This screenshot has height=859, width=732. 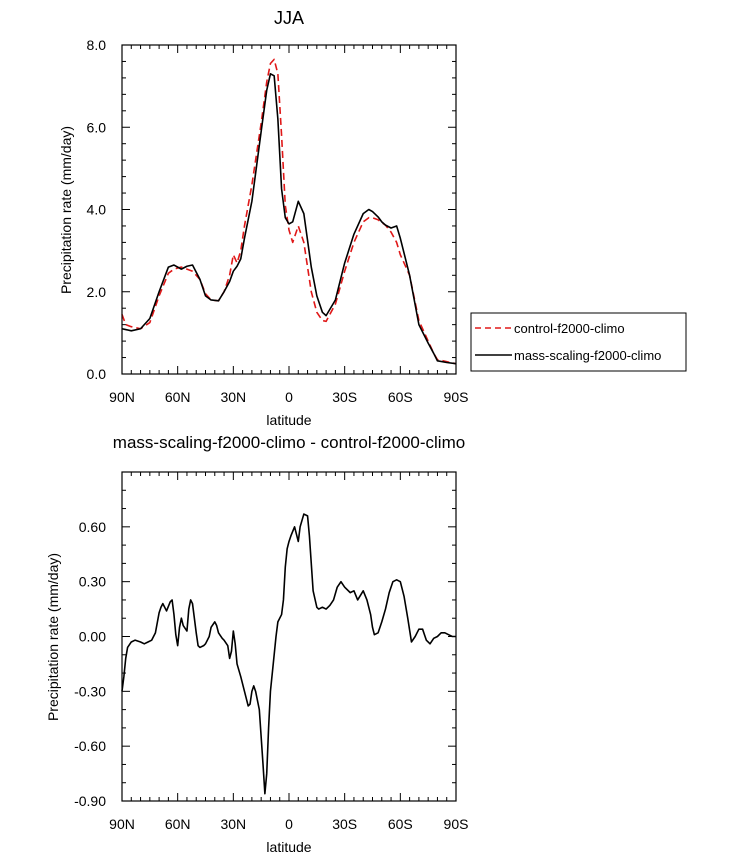 I want to click on top-x-tick-label: 30S, so click(x=344, y=397).